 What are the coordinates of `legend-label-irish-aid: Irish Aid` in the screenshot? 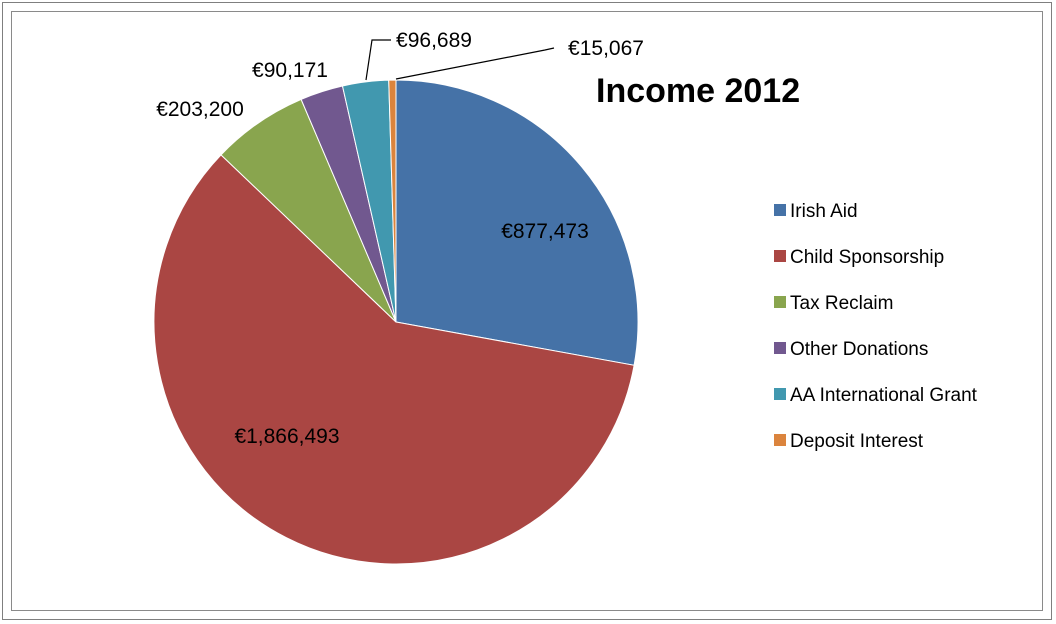 It's located at (824, 211).